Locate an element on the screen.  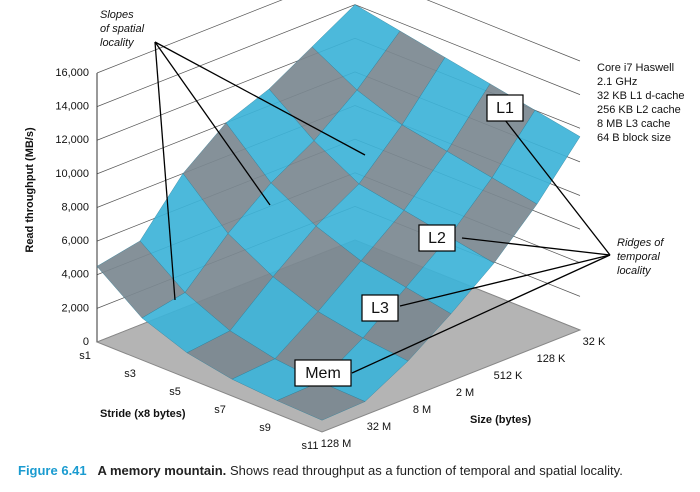
y-tick-label: 12,000 is located at coordinates (72, 140).